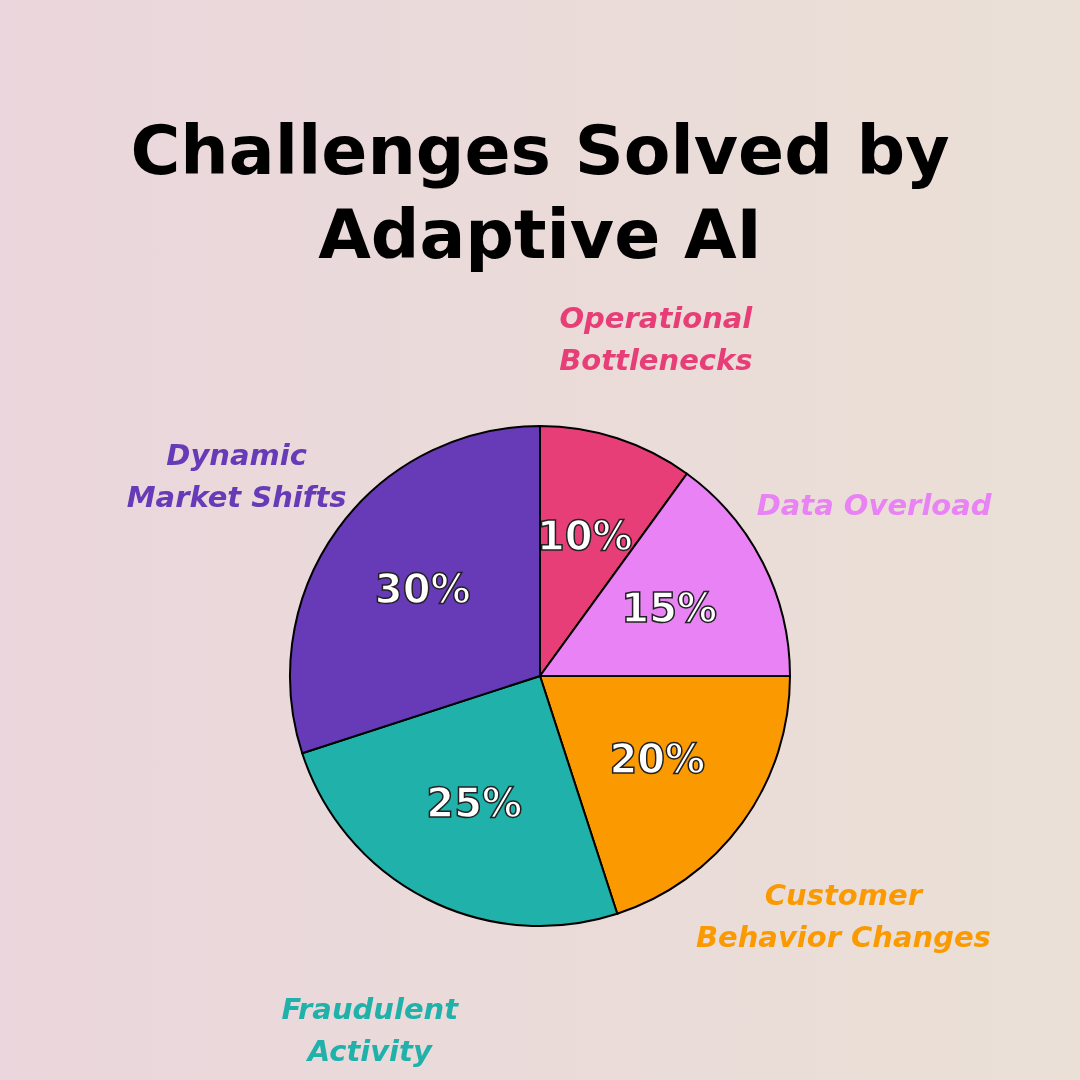  Describe the element at coordinates (669, 608) in the screenshot. I see `data-label: 15%` at that location.